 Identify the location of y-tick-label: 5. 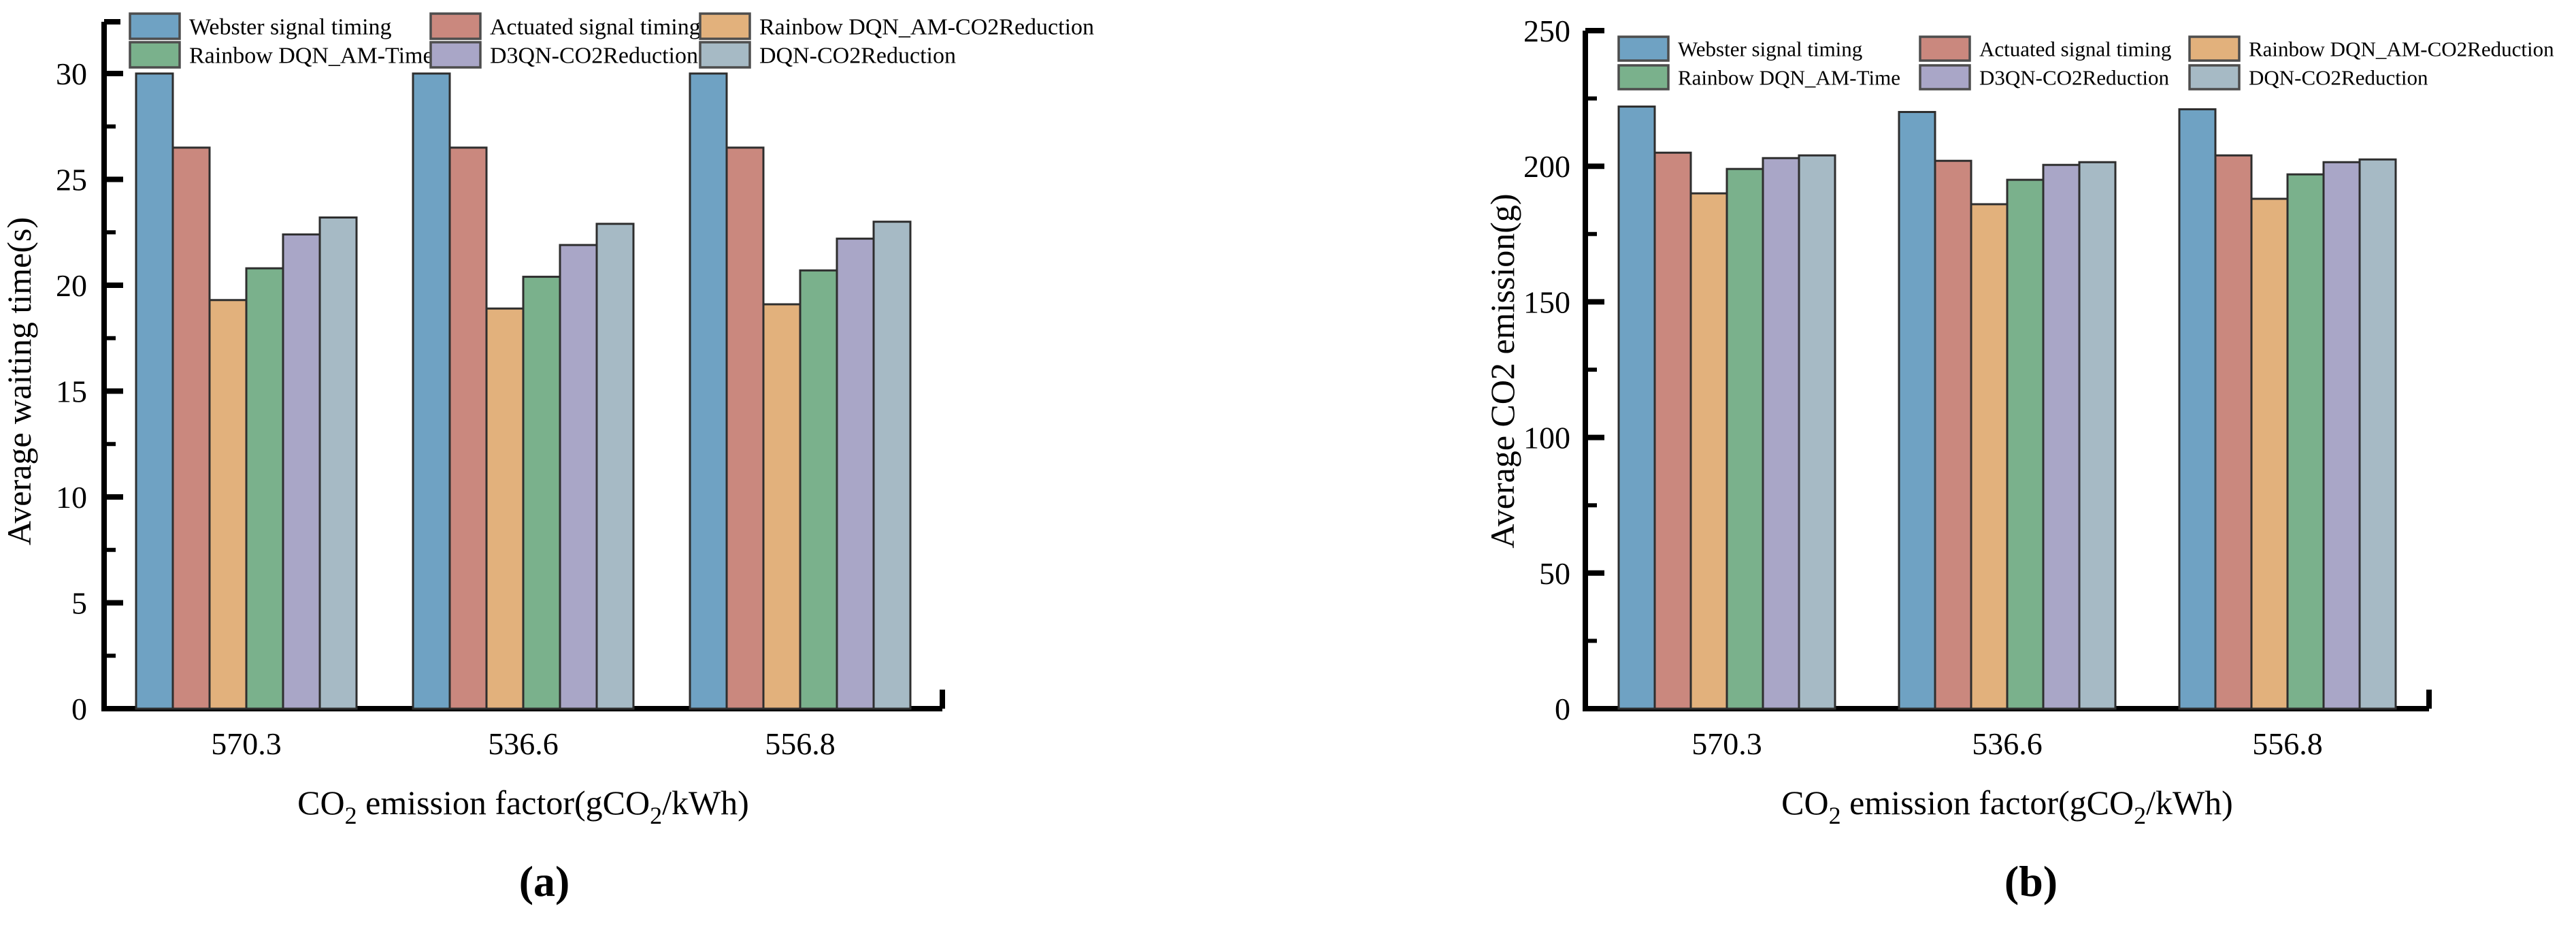
(79, 603).